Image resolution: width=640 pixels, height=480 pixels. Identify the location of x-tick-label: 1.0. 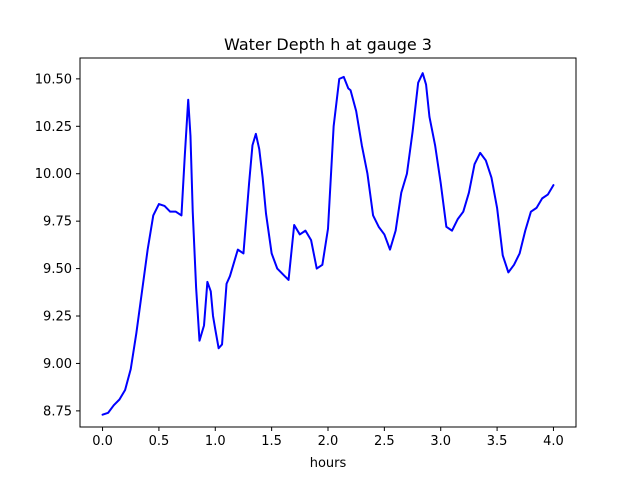
(215, 441).